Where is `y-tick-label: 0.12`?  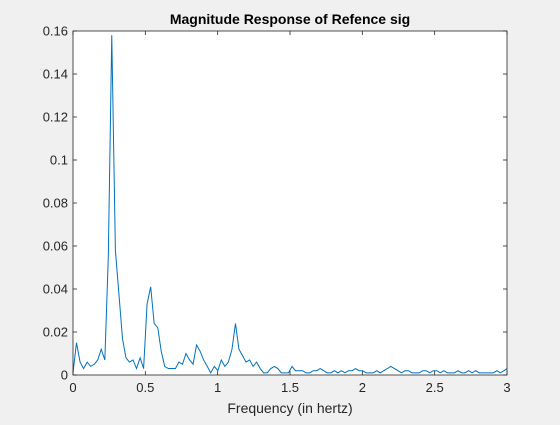
y-tick-label: 0.12 is located at coordinates (55, 117).